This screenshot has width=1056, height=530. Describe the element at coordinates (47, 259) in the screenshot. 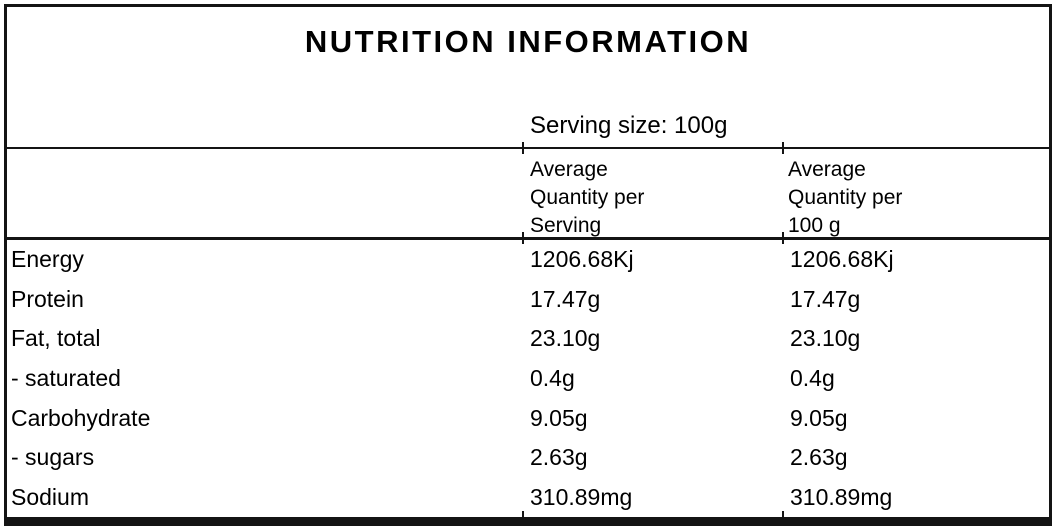

I see `nutrient-name: Energy` at that location.